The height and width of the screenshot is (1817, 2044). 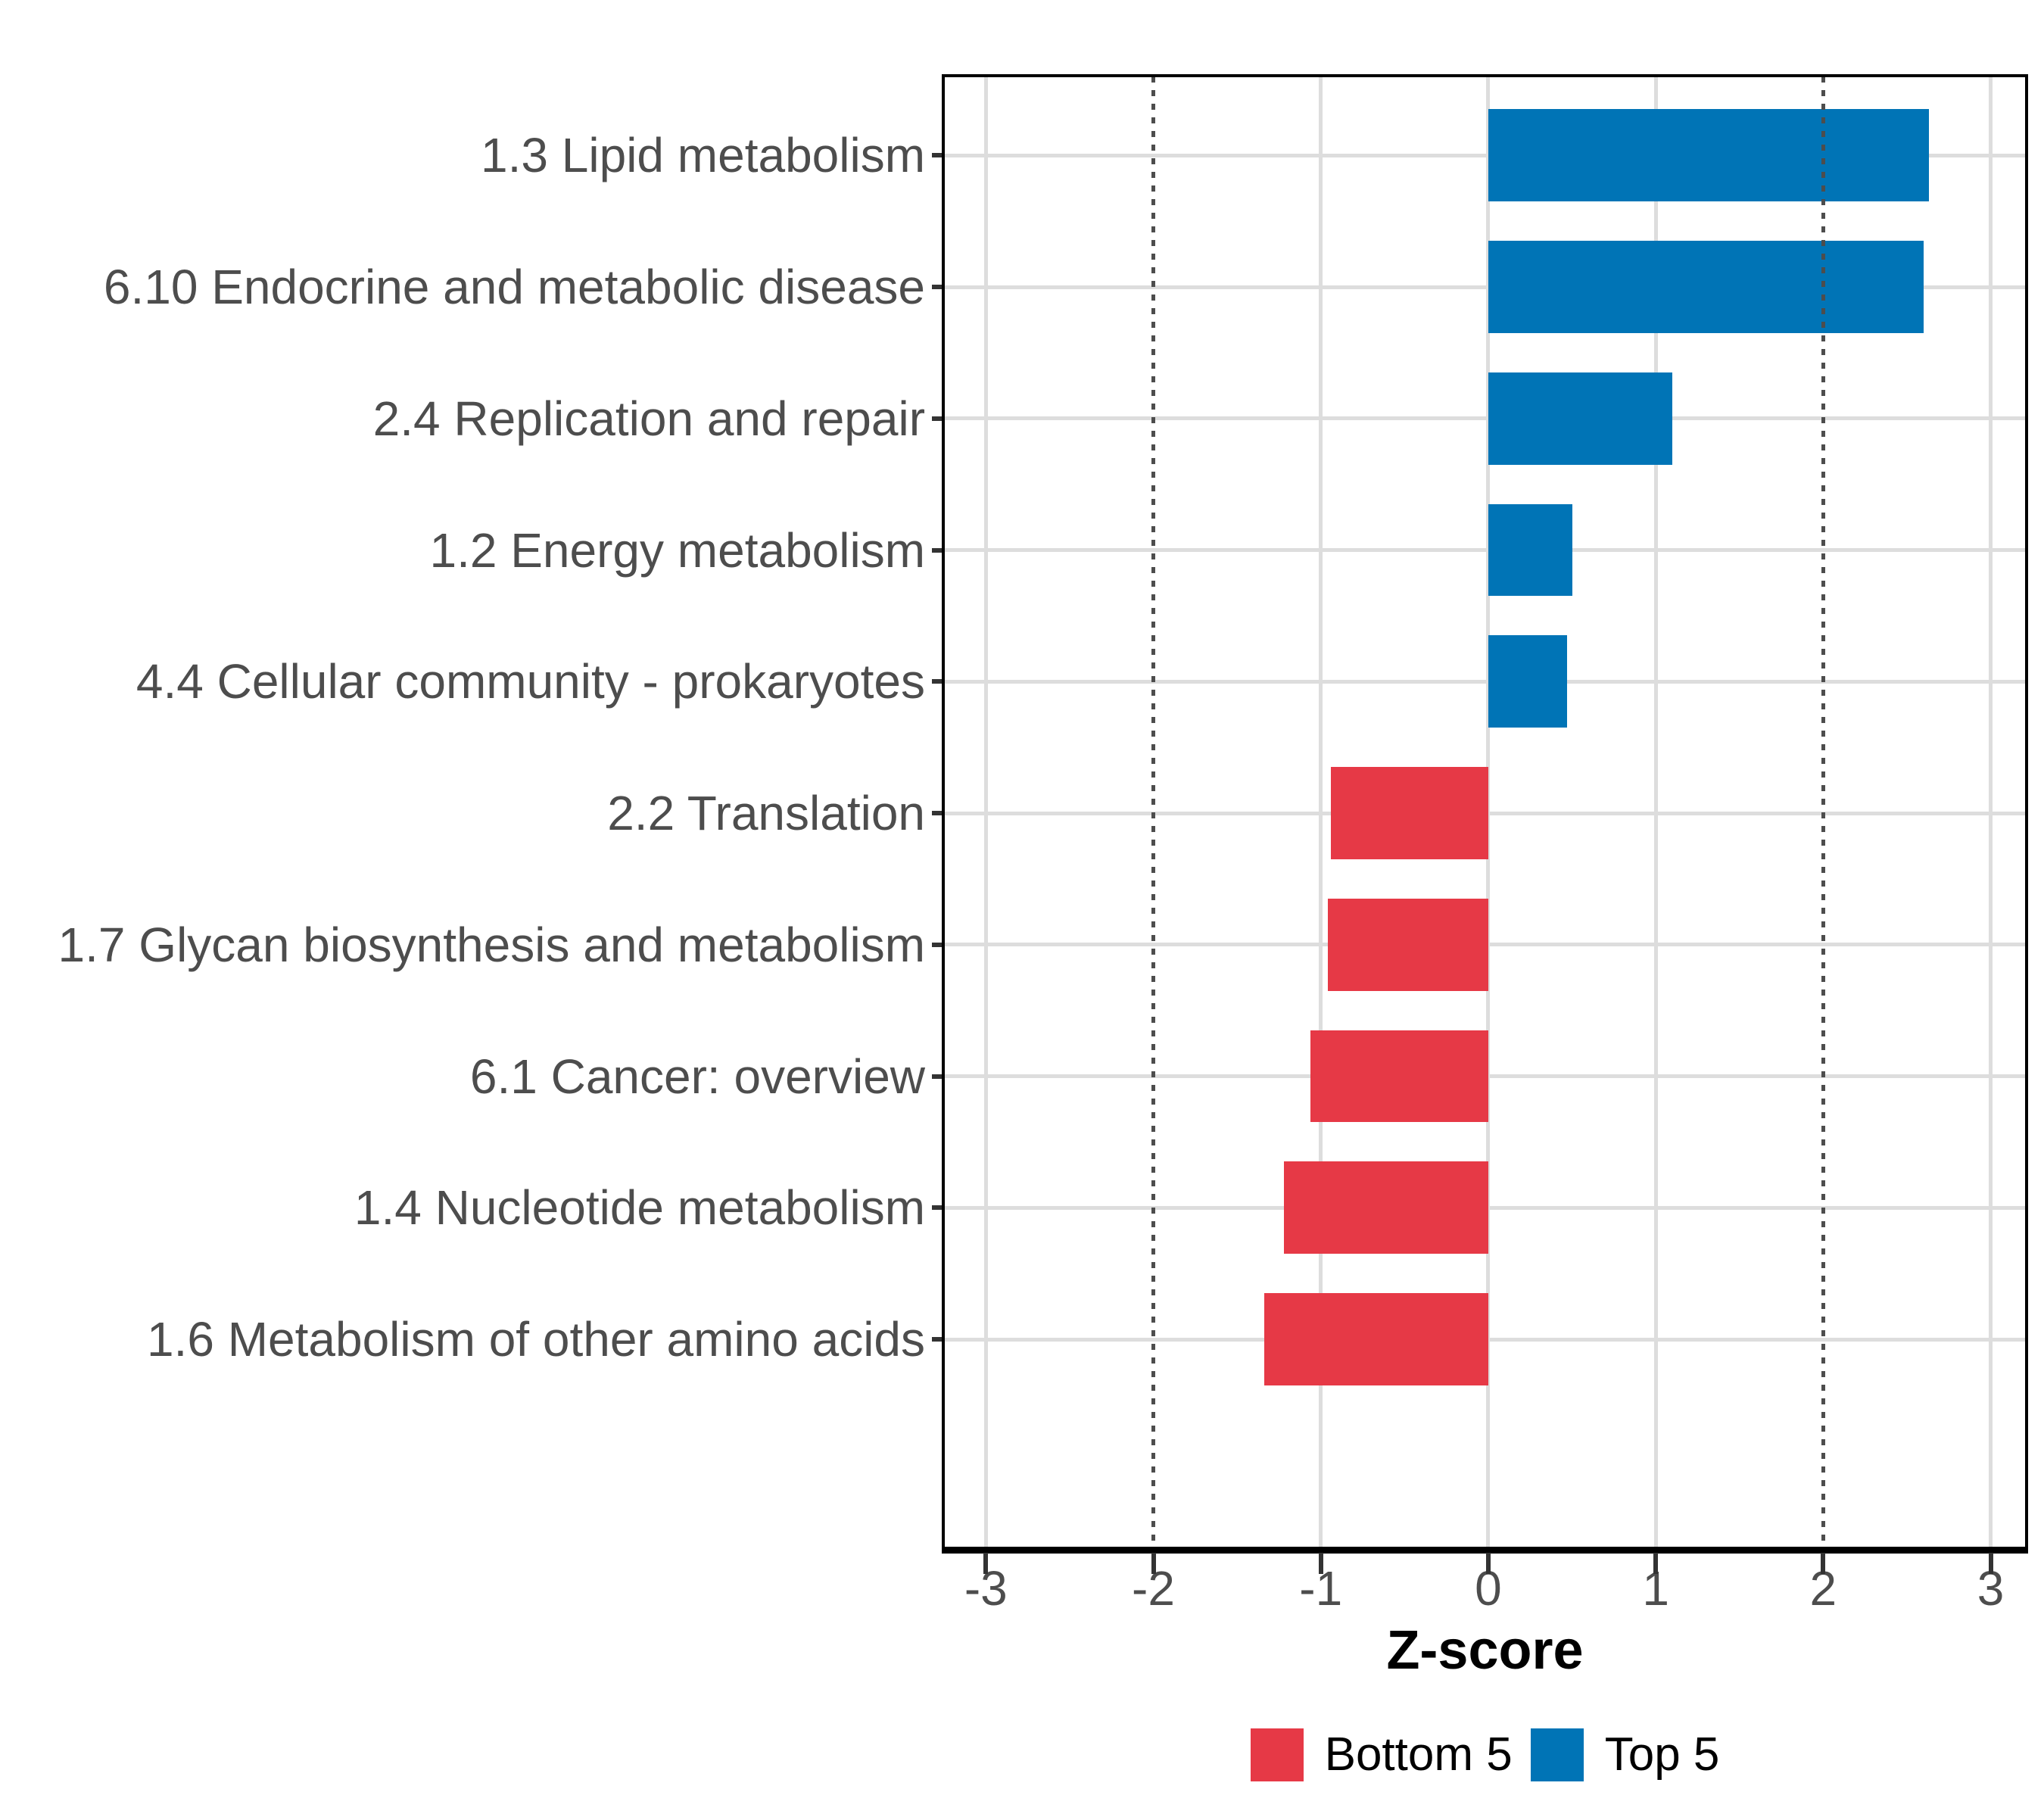 What do you see at coordinates (535, 1339) in the screenshot?
I see `category-label-10: 1.6 Metabolism of other amino acids` at bounding box center [535, 1339].